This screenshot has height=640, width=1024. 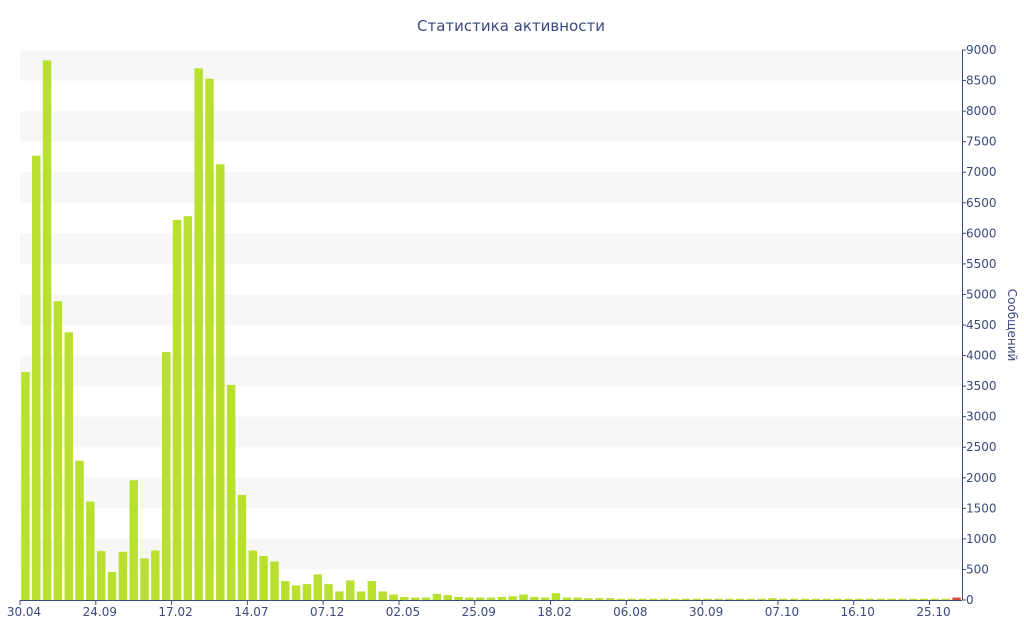 What do you see at coordinates (251, 612) in the screenshot?
I see `x-tick-label: 14.07` at bounding box center [251, 612].